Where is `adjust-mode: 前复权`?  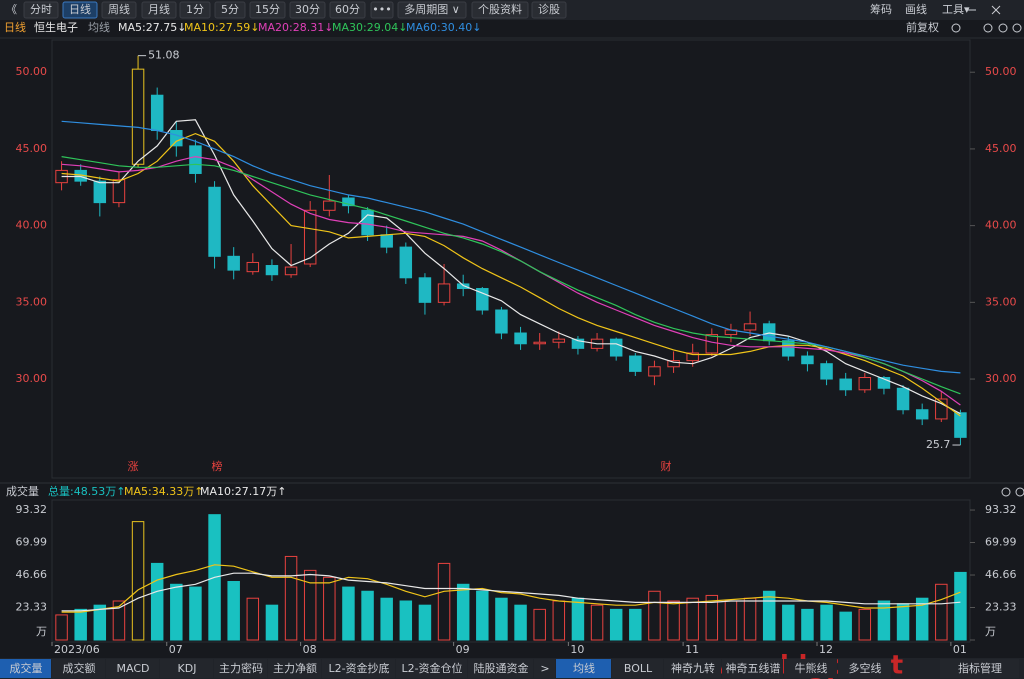
adjust-mode: 前复权 is located at coordinates (922, 27).